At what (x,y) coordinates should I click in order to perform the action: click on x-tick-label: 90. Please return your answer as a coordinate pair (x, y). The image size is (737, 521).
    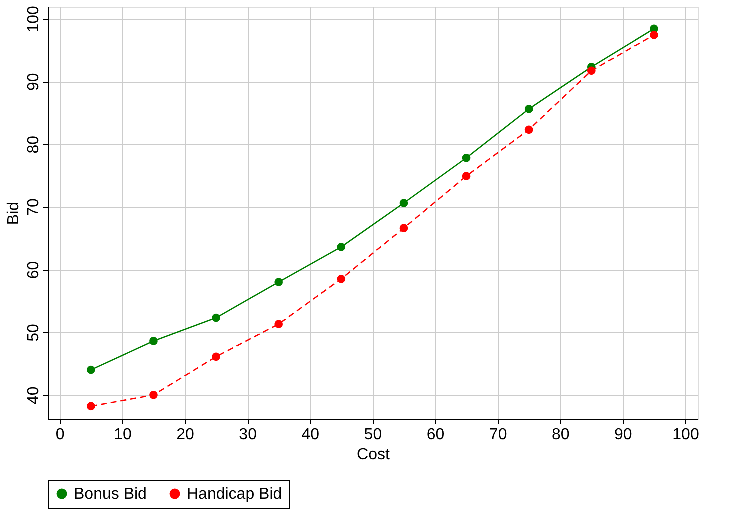
    Looking at the image, I should click on (623, 435).